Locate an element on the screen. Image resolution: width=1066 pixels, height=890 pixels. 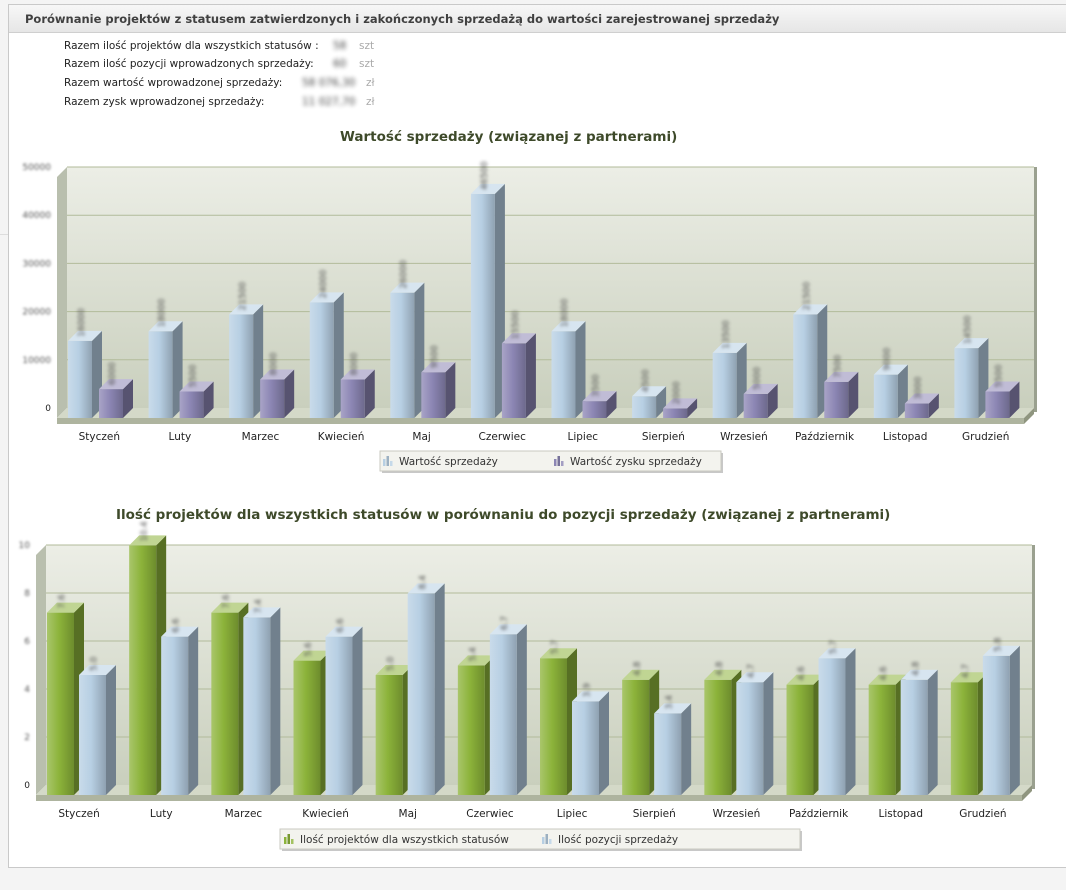
summary-value: 58 076,30 is located at coordinates (329, 83).